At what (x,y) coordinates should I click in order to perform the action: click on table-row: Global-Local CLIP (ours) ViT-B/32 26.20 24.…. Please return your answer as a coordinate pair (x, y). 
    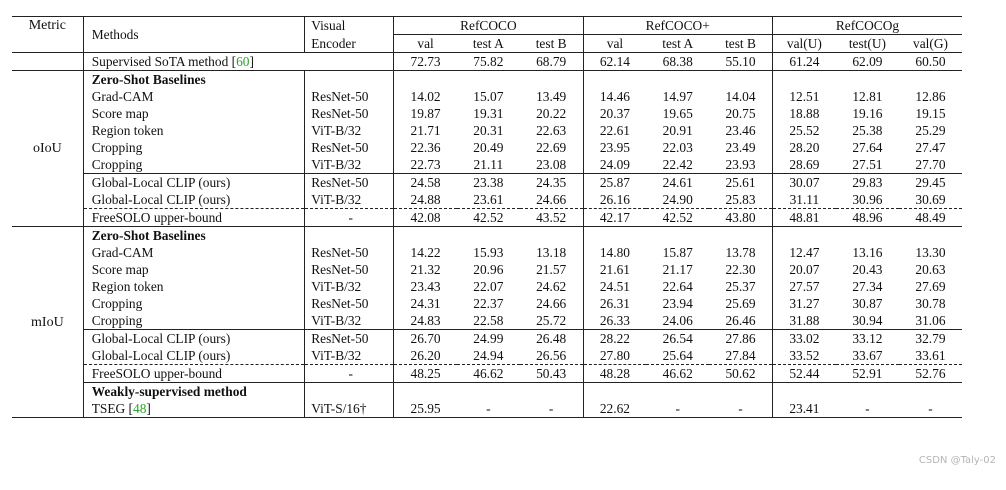
    Looking at the image, I should click on (487, 356).